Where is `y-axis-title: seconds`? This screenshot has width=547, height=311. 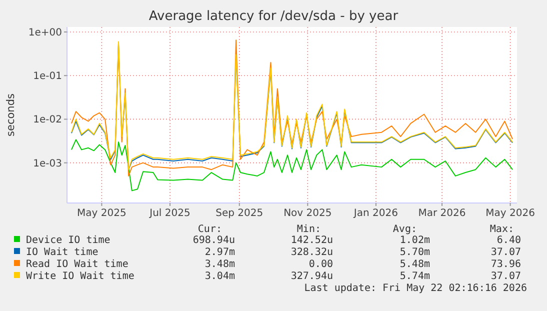 y-axis-title: seconds is located at coordinates (11, 115).